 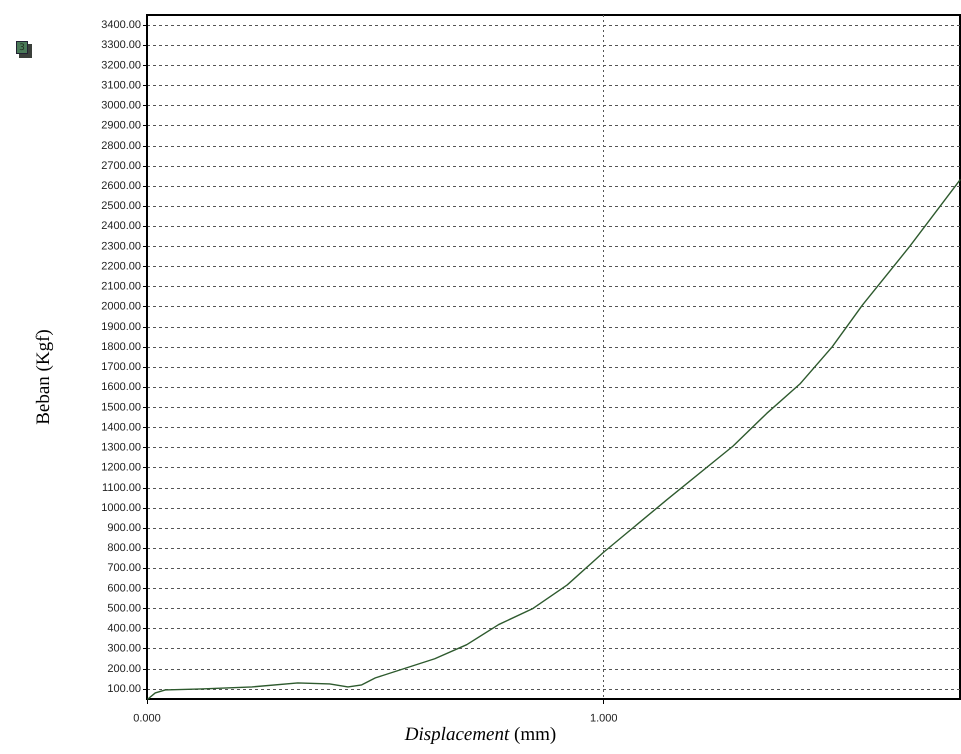 I want to click on y-tick-label: 1200.00, so click(x=121, y=468).